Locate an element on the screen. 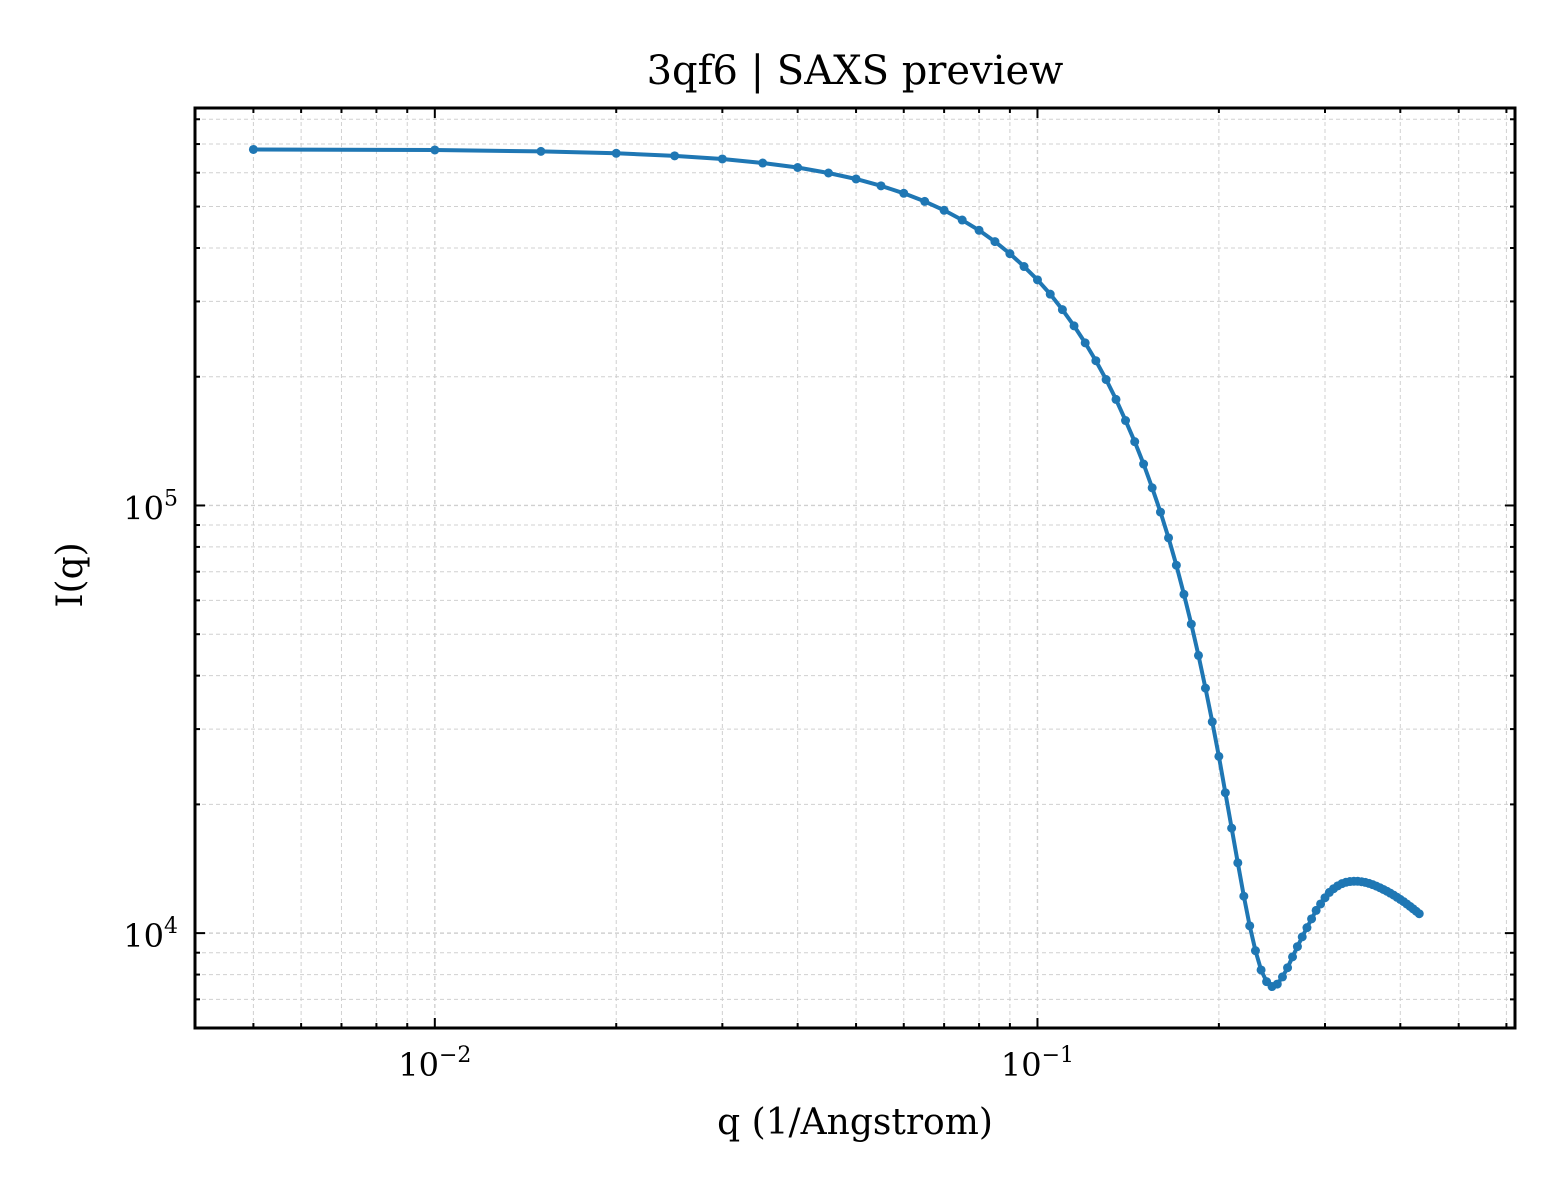 Image resolution: width=1560 pixels, height=1200 pixels. y-tick-label: 104 is located at coordinates (150, 934).